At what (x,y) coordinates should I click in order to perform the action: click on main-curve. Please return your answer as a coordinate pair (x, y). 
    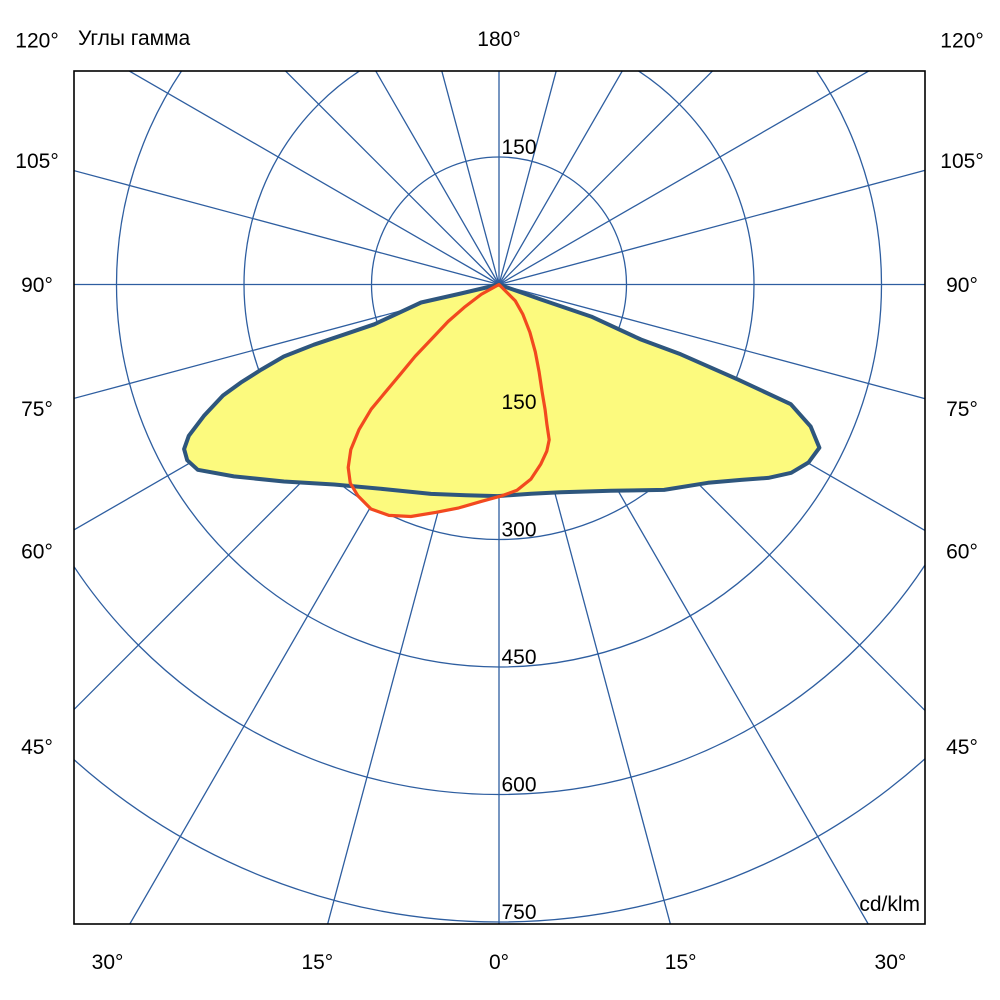
    Looking at the image, I should click on (502, 390).